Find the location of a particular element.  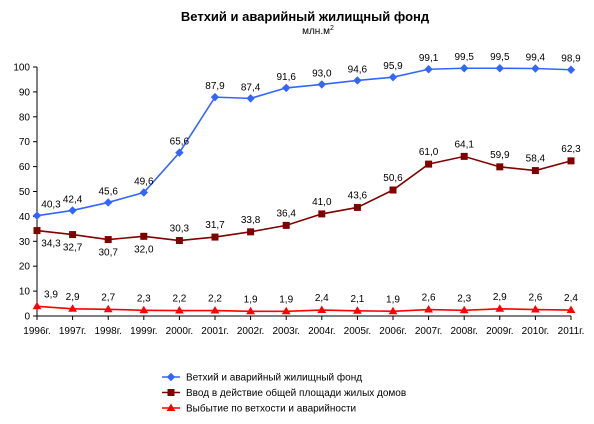

data-label: 99,4 is located at coordinates (536, 57).